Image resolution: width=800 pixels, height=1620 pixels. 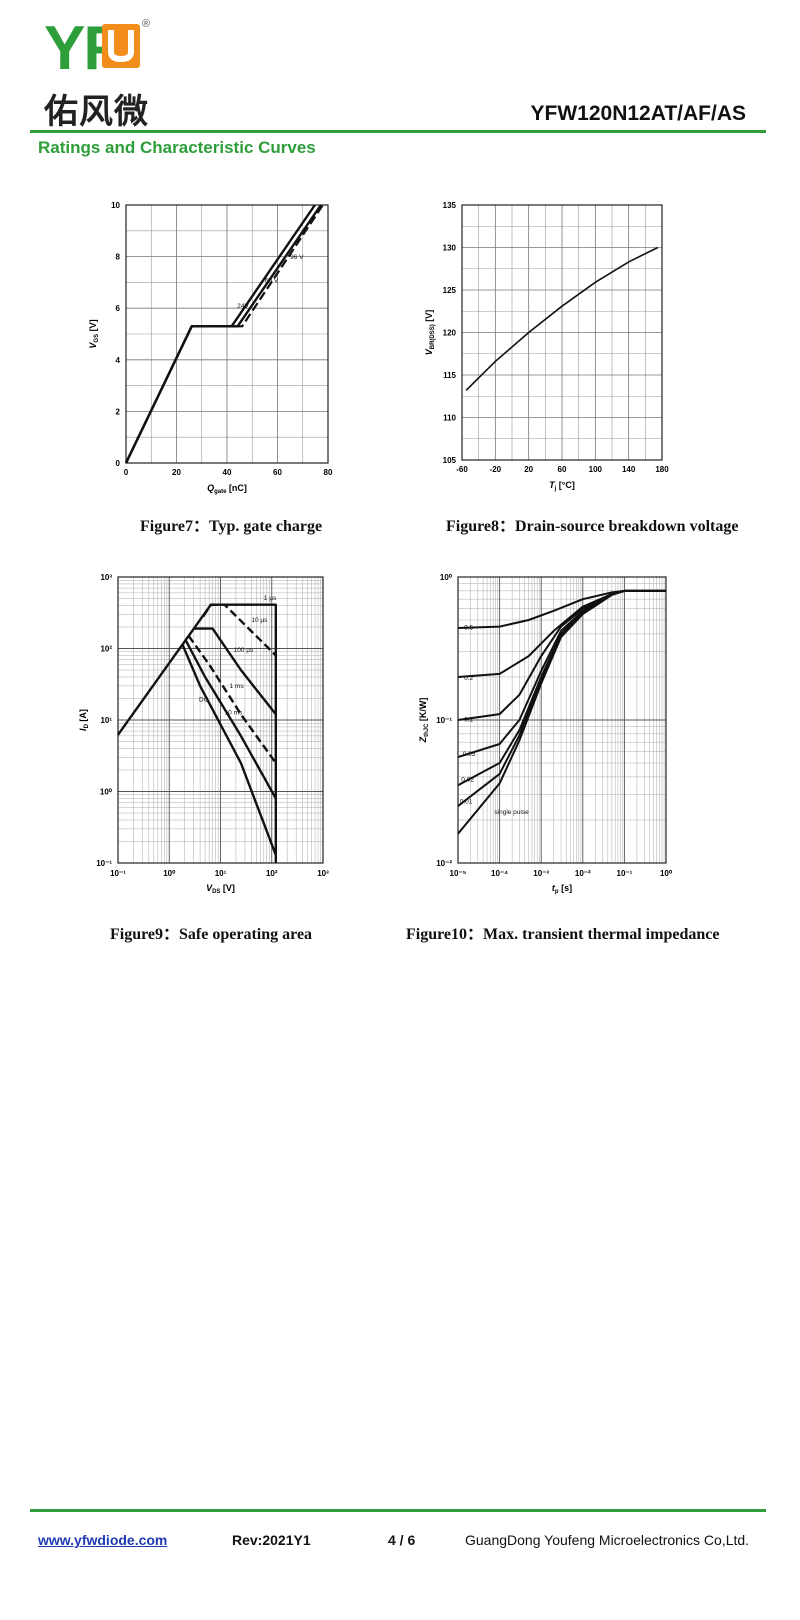 I want to click on y-tick-label: 10⁻², so click(x=444, y=863).